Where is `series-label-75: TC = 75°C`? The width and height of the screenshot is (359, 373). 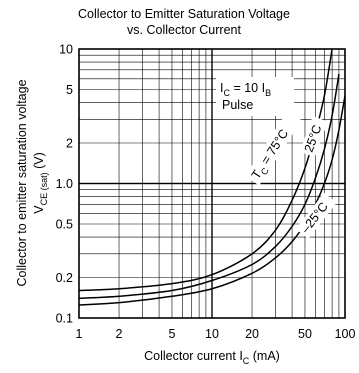
series-label-75: TC = 75°C is located at coordinates (273, 148).